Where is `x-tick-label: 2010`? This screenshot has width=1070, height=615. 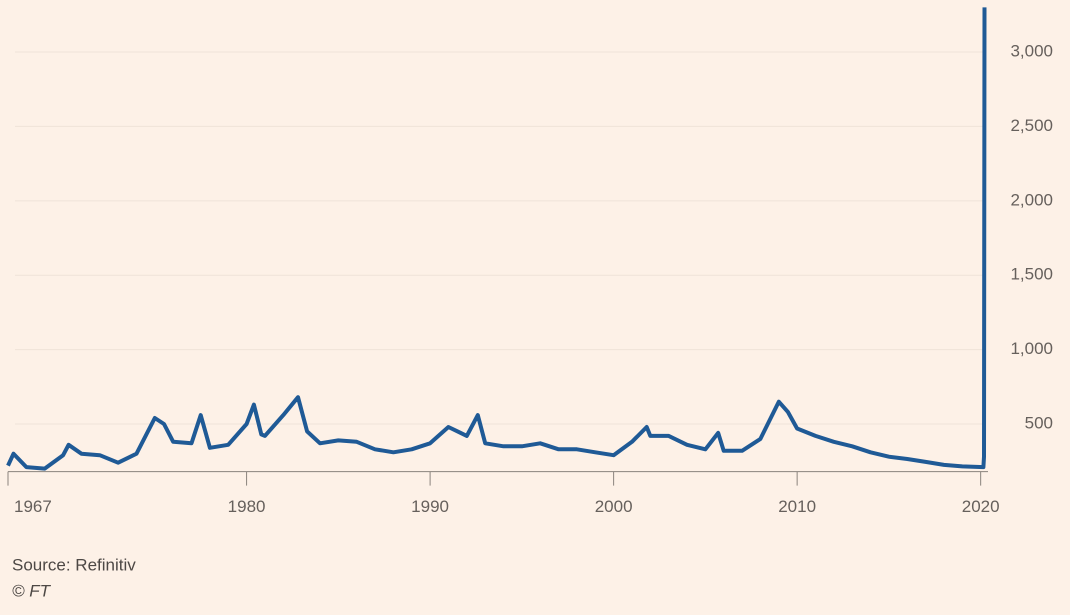 x-tick-label: 2010 is located at coordinates (797, 506).